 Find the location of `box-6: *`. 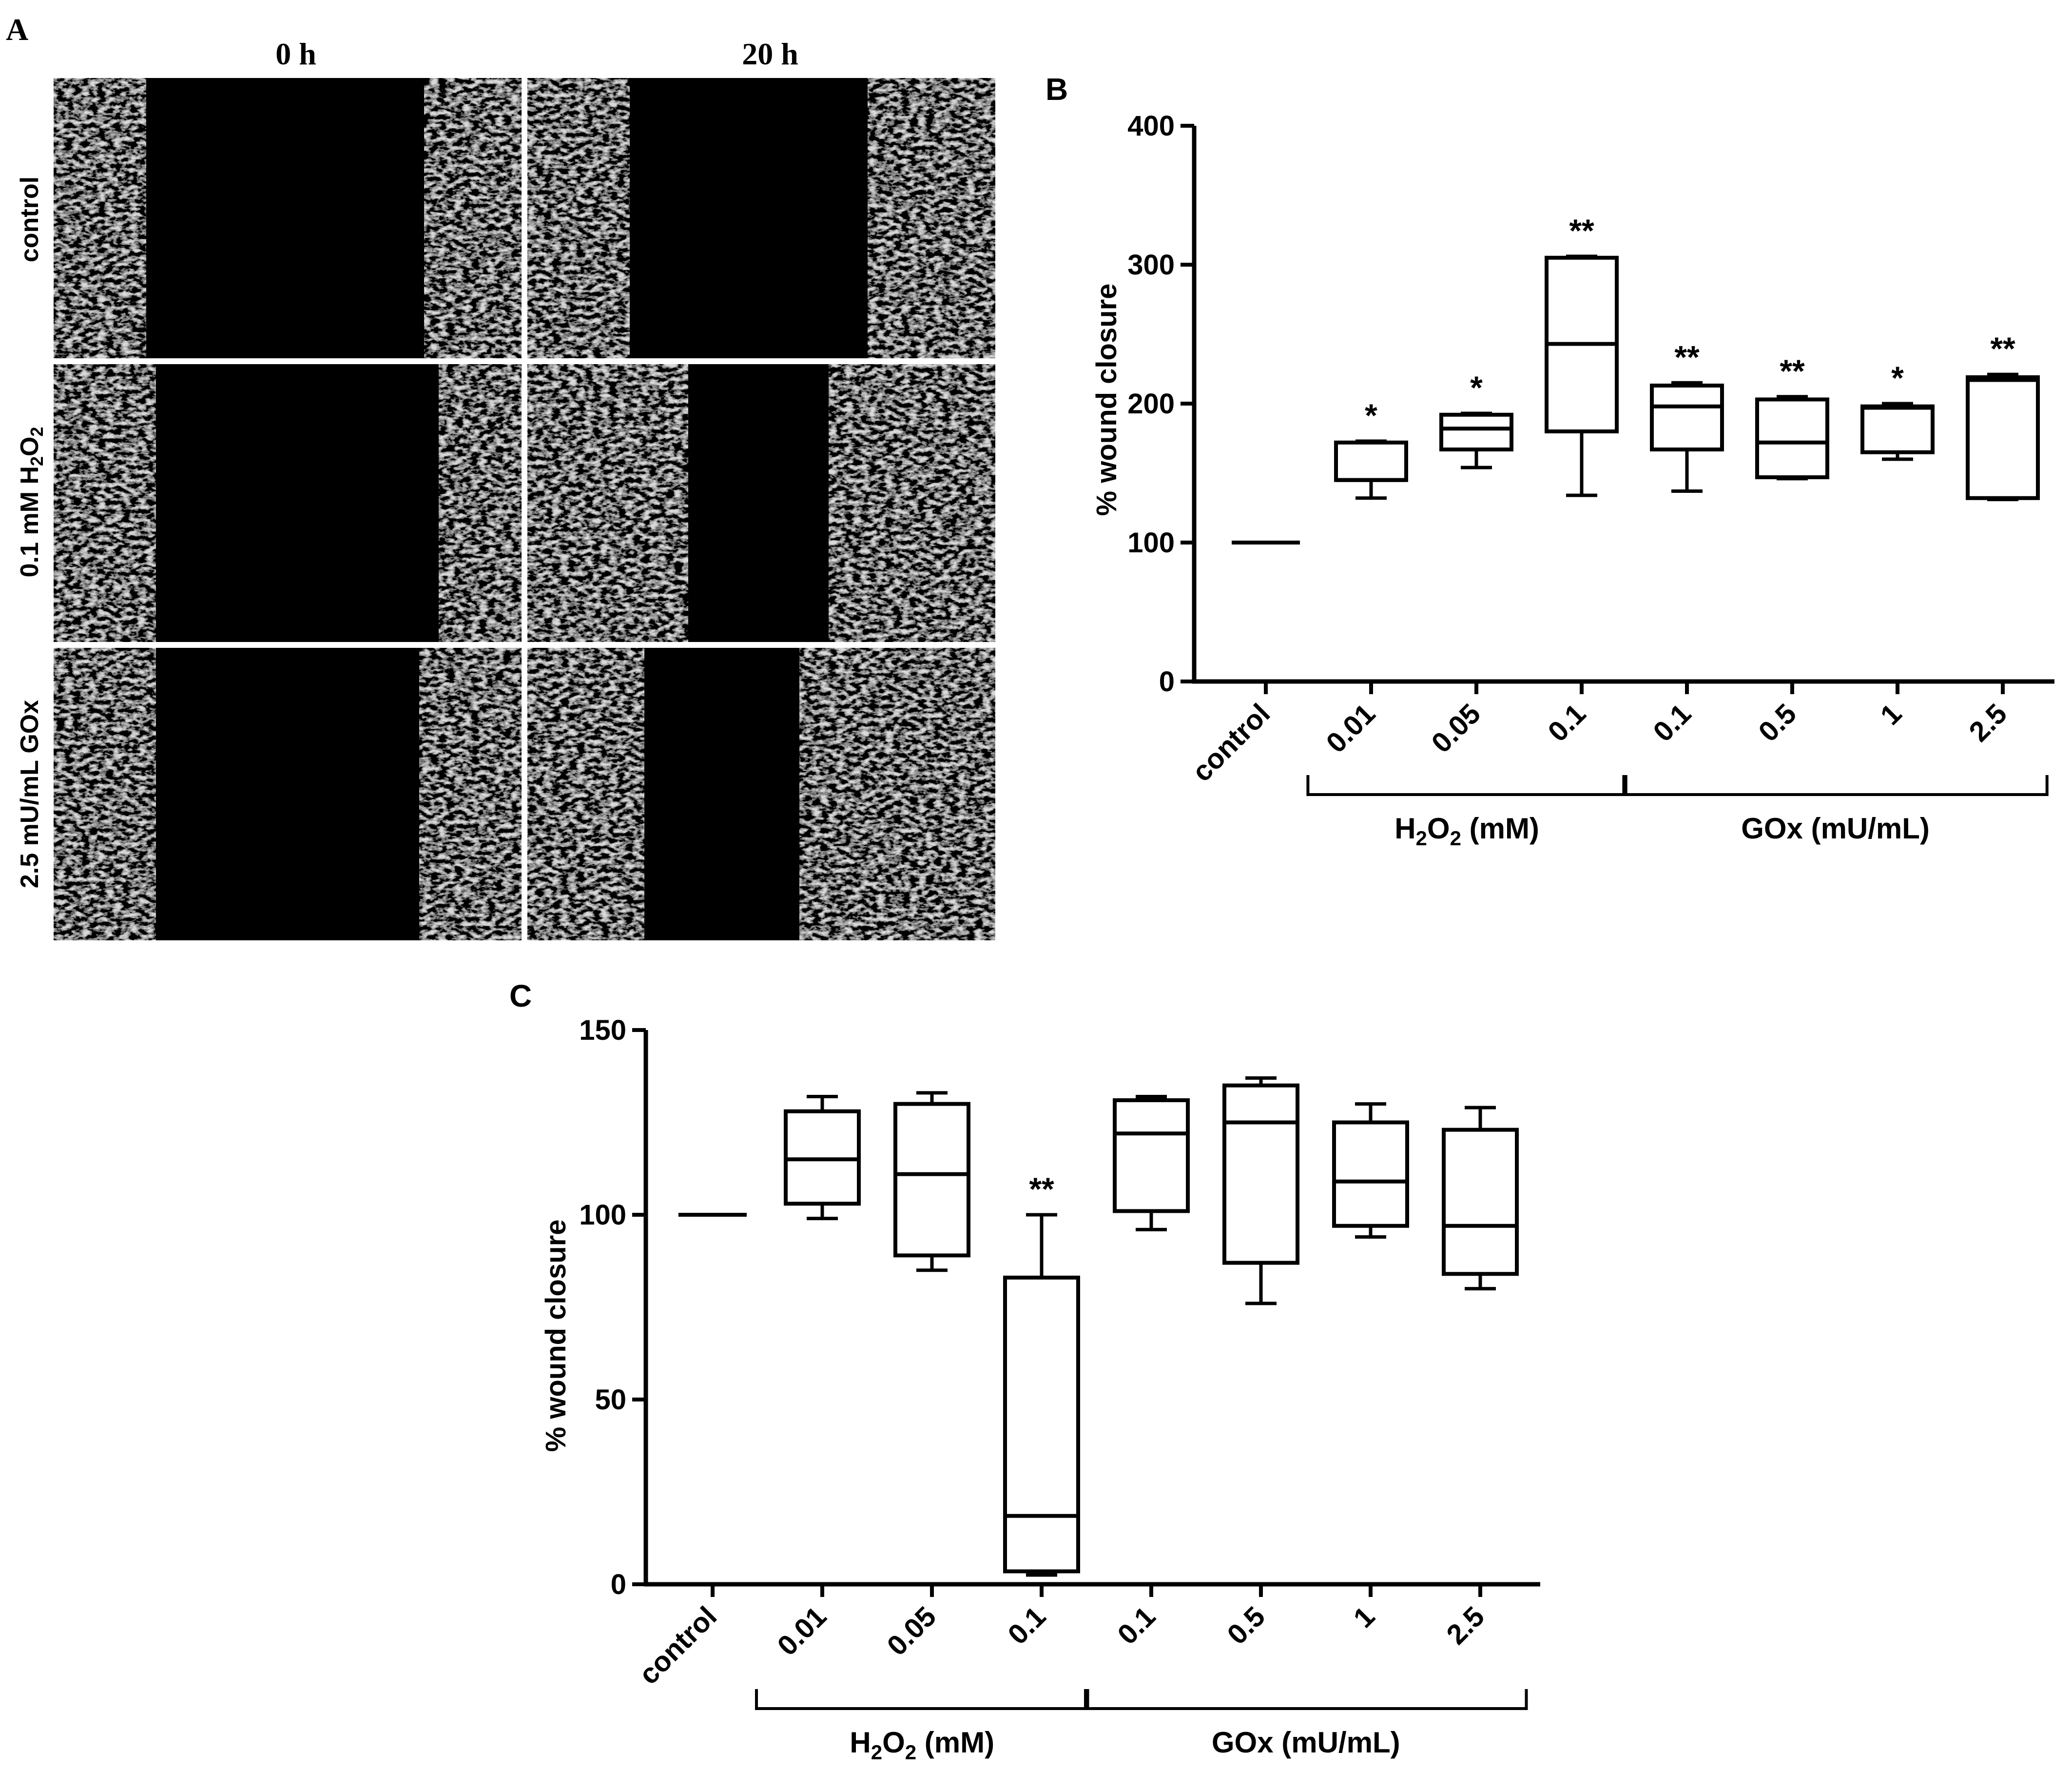

box-6: * is located at coordinates (1897, 410).